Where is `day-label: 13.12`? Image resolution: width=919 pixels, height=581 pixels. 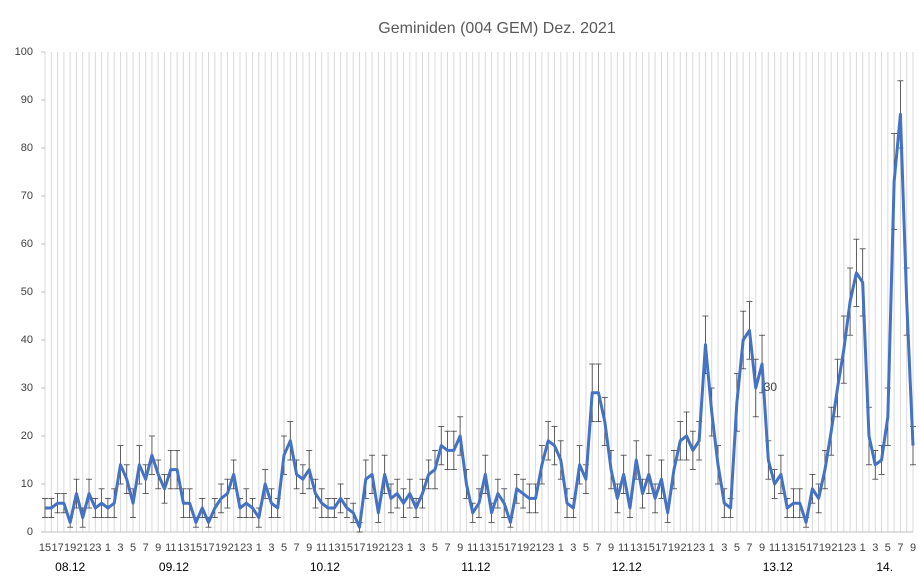
day-label: 13.12 is located at coordinates (778, 567).